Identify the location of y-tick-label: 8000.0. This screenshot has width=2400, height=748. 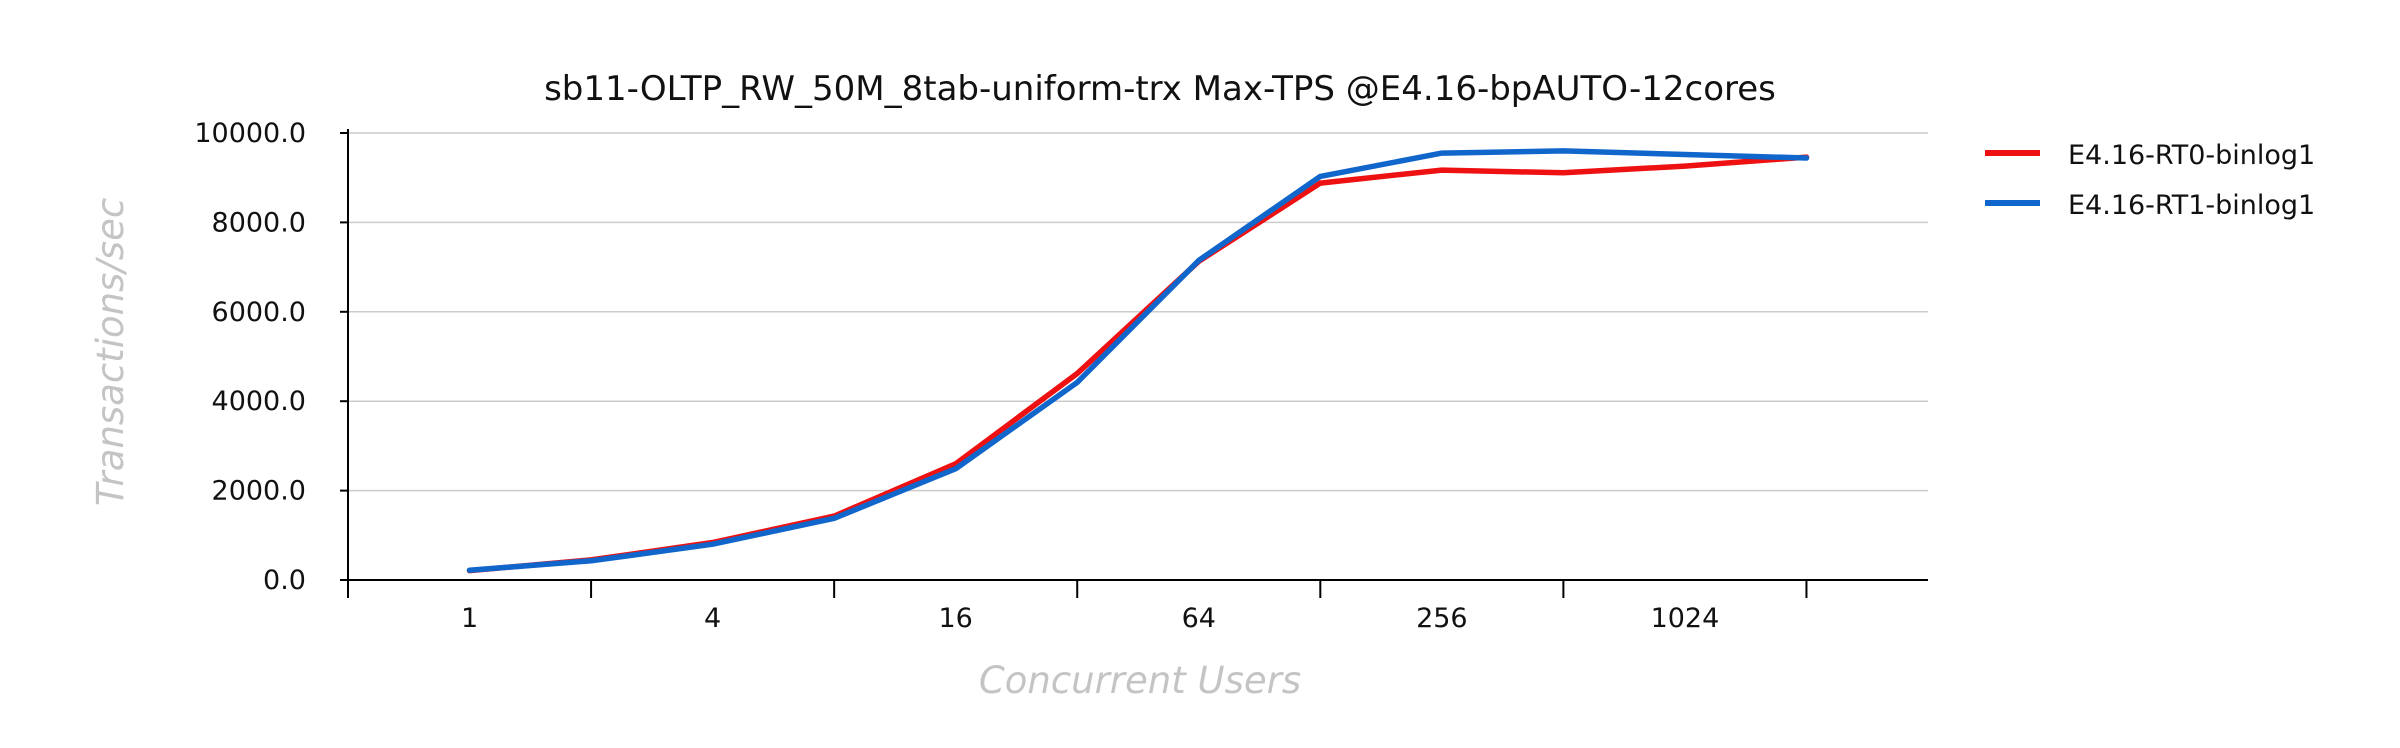
(259, 222).